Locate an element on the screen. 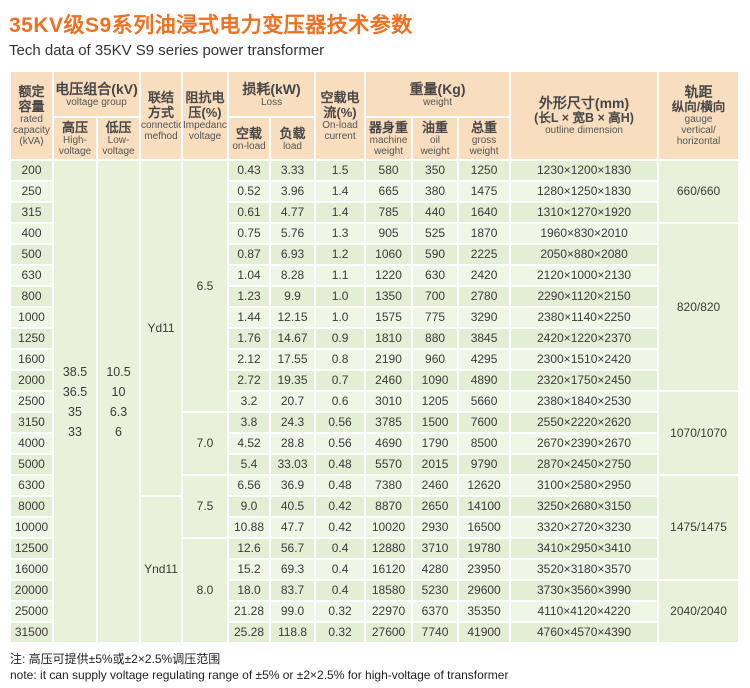 Image resolution: width=750 pixels, height=688 pixels. header-line: 电压组合(kV) is located at coordinates (96, 88).